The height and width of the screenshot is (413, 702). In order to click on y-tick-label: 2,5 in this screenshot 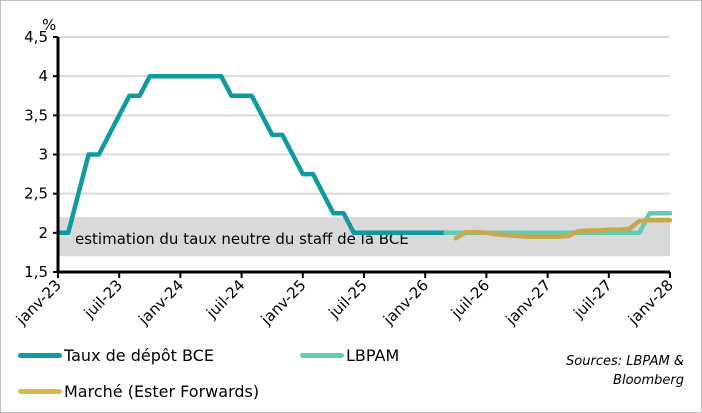, I will do `click(36, 194)`.